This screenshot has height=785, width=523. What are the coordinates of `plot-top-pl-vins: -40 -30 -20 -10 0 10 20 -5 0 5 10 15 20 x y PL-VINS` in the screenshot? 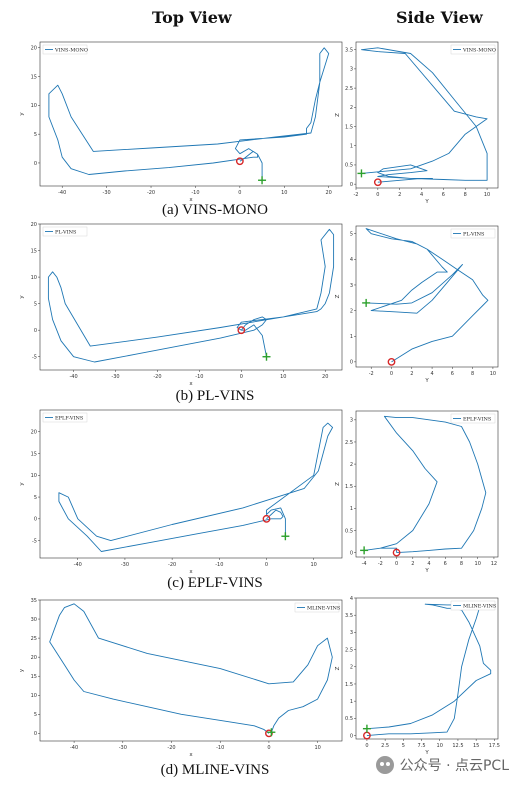 It's located at (181, 304).